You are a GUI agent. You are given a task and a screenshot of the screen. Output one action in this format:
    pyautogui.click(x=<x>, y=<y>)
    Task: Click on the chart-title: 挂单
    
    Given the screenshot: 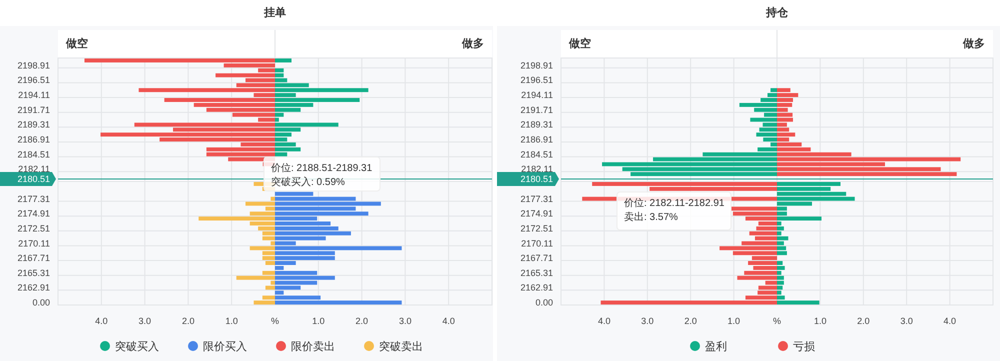 What is the action you would take?
    pyautogui.click(x=274, y=12)
    